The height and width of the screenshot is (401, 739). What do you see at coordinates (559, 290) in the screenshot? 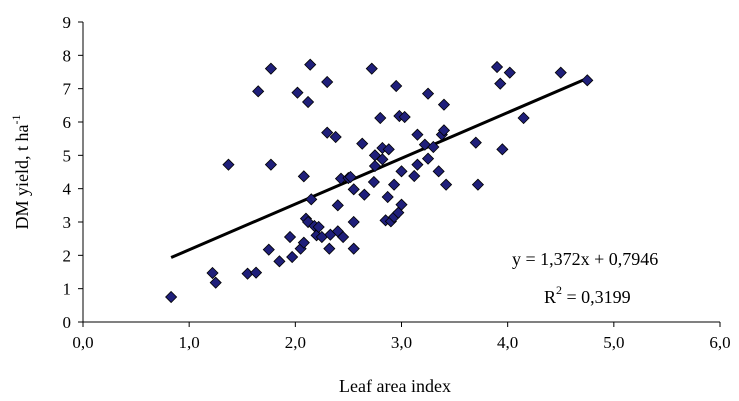
I see `r-squared-sup: 2` at bounding box center [559, 290].